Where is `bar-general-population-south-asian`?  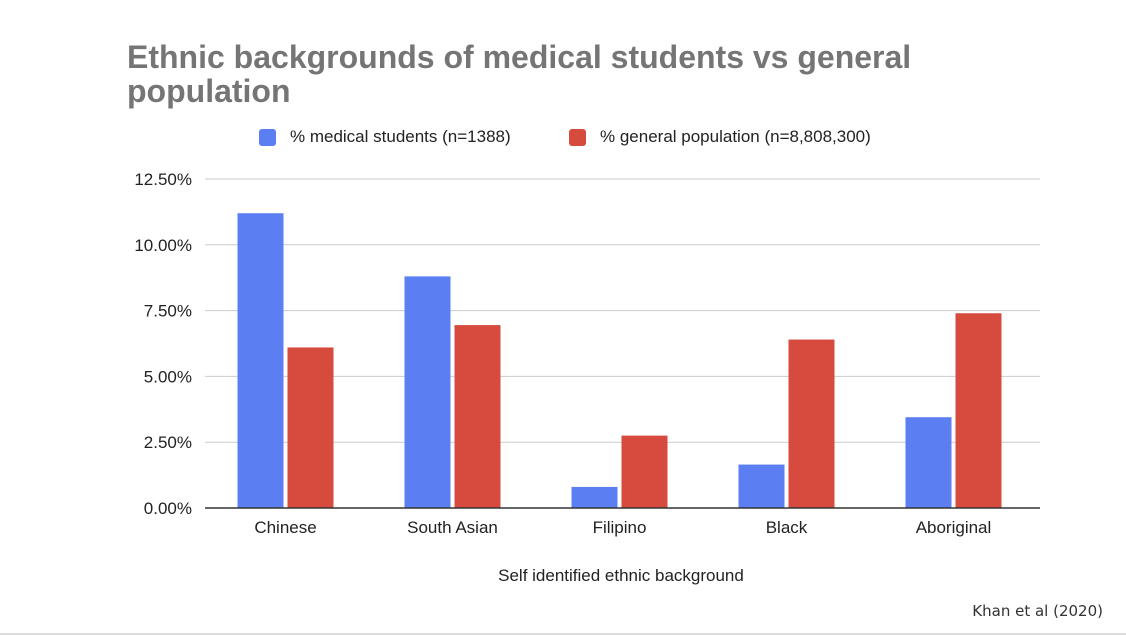
bar-general-population-south-asian is located at coordinates (477, 416).